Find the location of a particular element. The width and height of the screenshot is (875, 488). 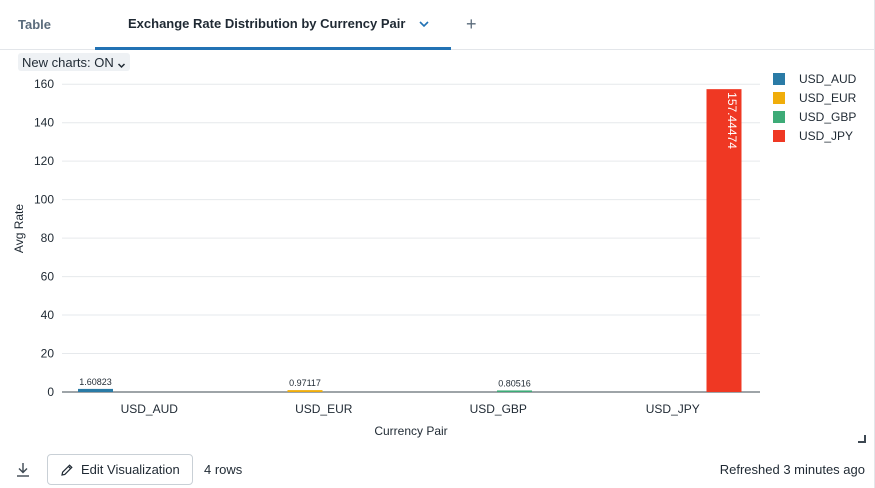

download-icon is located at coordinates (23, 470).